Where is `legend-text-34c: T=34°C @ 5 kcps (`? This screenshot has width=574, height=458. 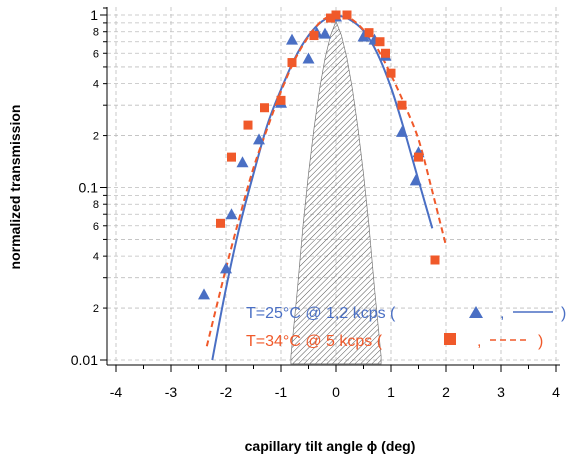 legend-text-34c: T=34°C @ 5 kcps ( is located at coordinates (314, 341).